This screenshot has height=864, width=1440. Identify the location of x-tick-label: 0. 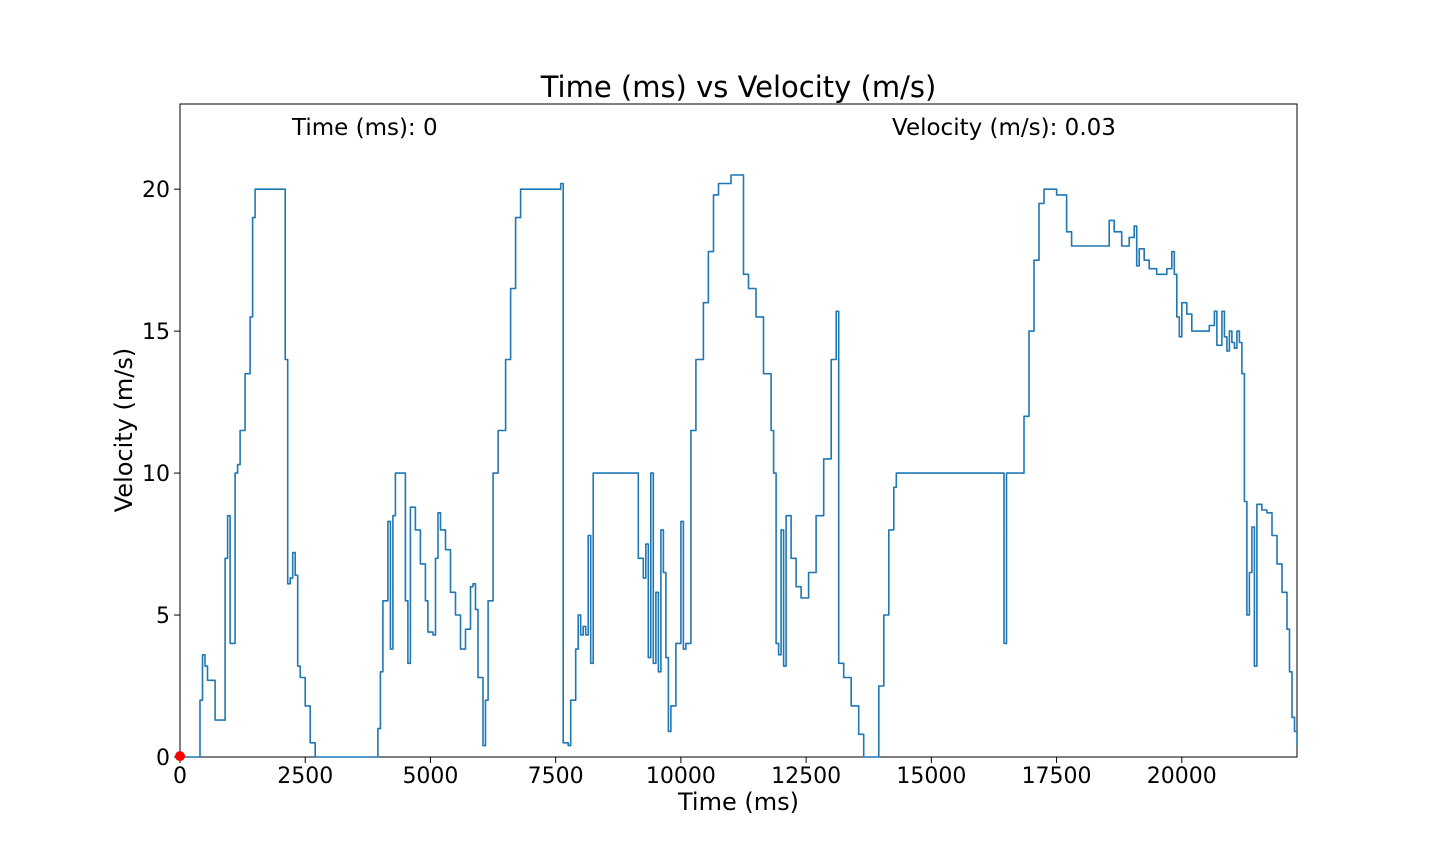
(180, 776).